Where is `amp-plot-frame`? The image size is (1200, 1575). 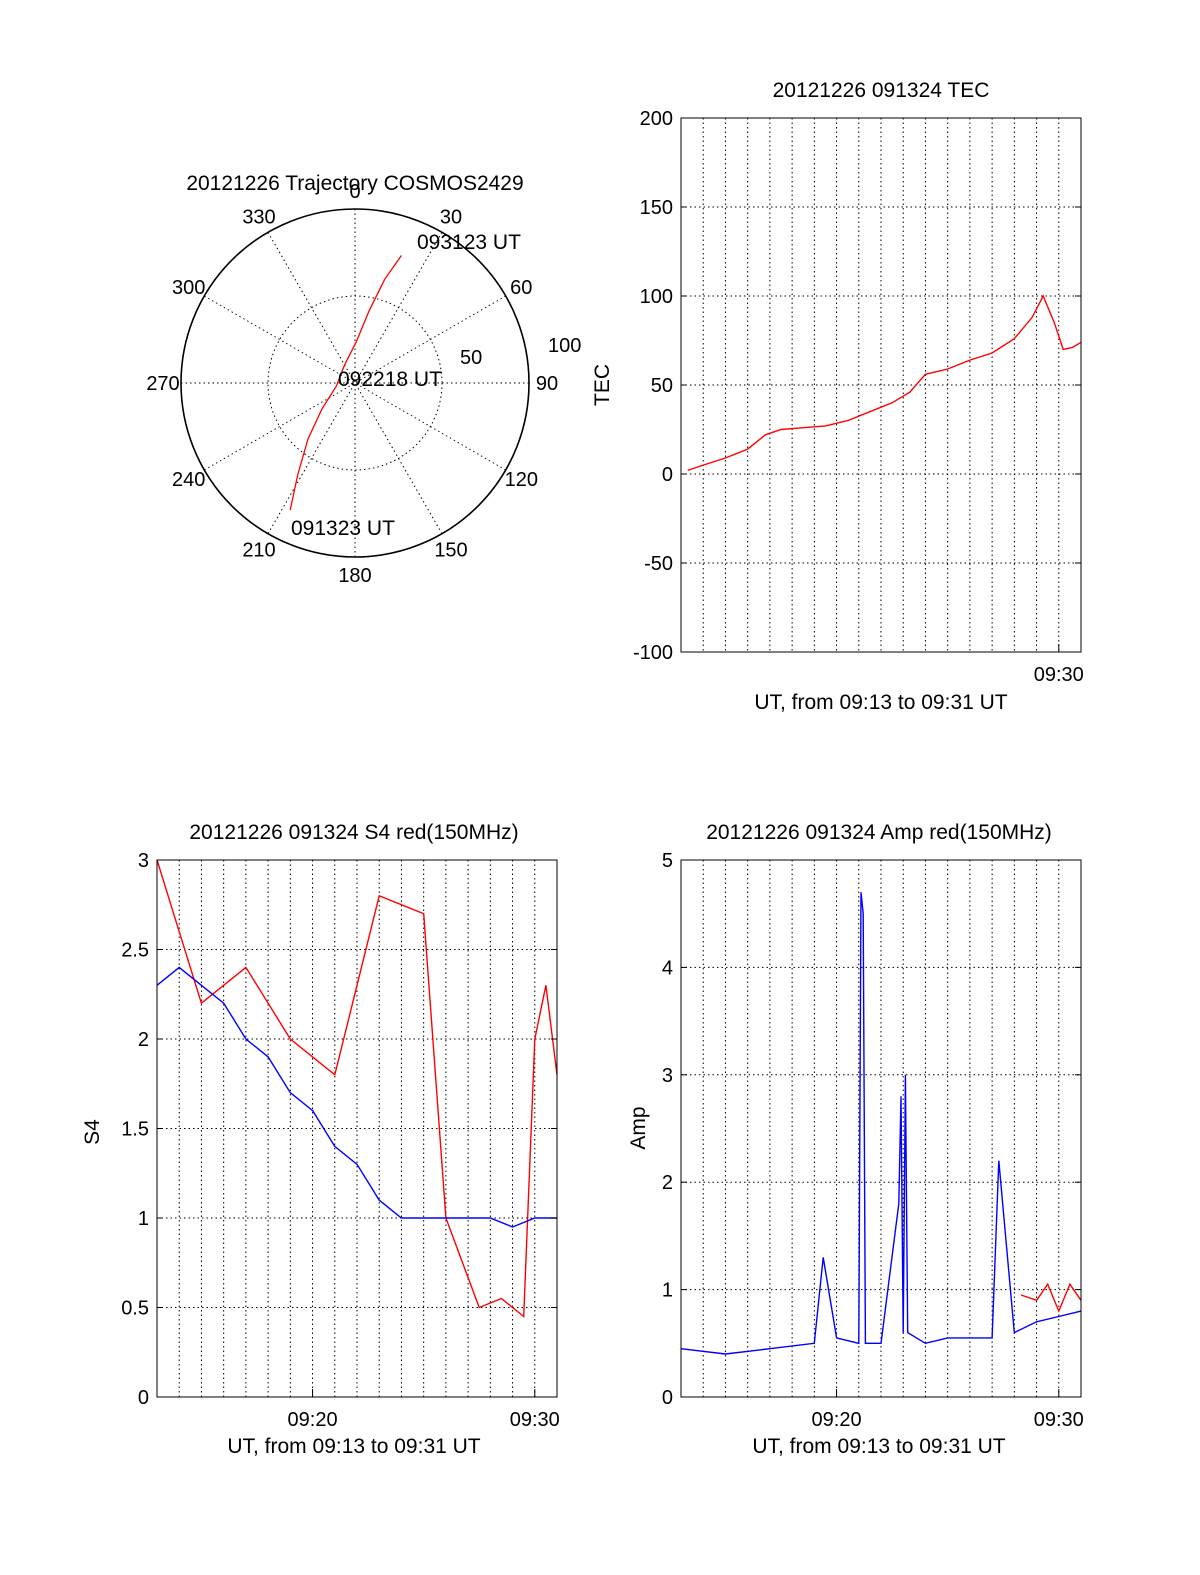
amp-plot-frame is located at coordinates (881, 1128).